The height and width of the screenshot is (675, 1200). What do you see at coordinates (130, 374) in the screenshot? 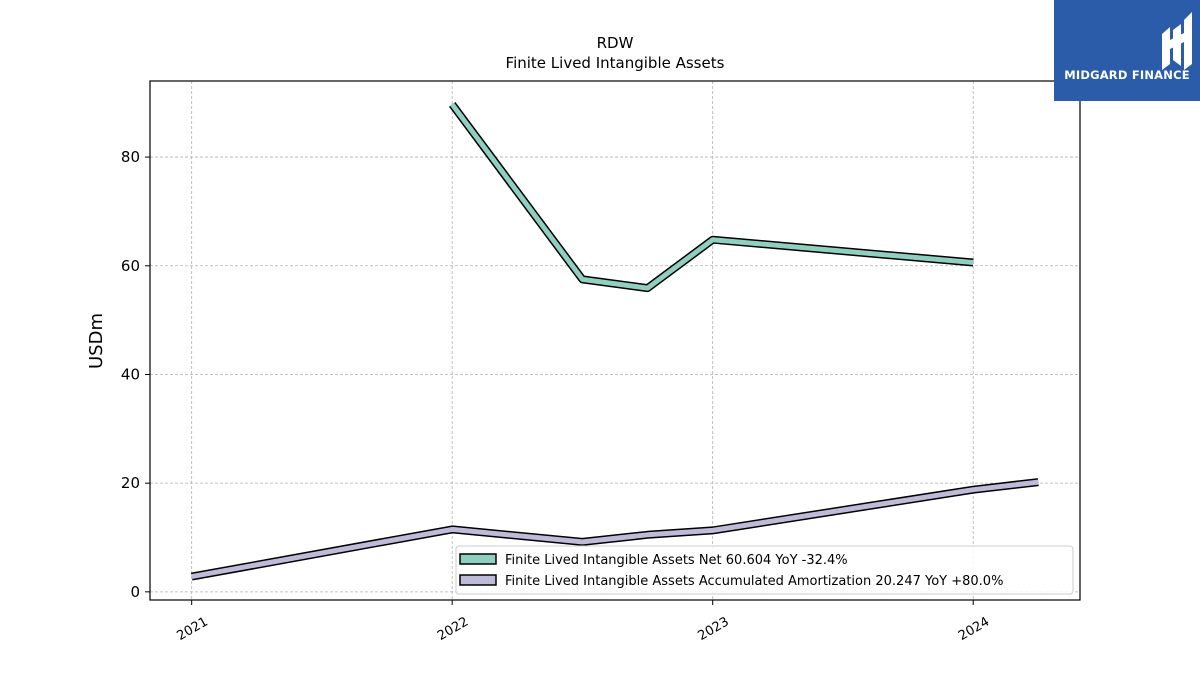
I see `y-tick-label: 40` at bounding box center [130, 374].